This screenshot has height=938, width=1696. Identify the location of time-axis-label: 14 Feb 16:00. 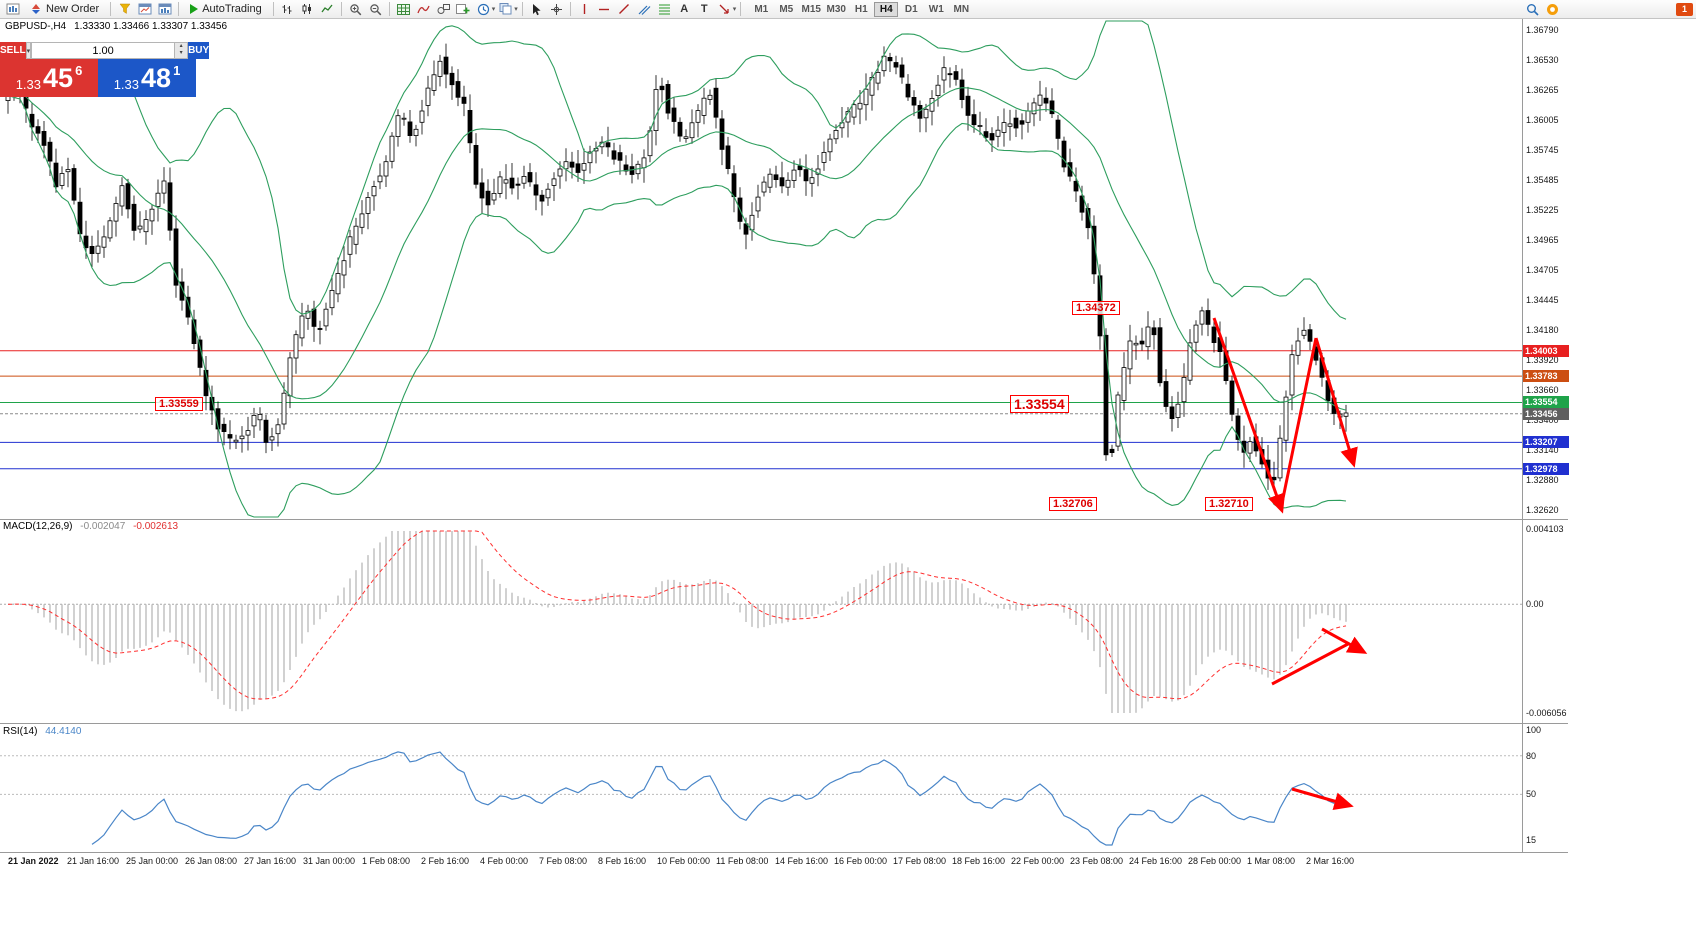
(802, 861).